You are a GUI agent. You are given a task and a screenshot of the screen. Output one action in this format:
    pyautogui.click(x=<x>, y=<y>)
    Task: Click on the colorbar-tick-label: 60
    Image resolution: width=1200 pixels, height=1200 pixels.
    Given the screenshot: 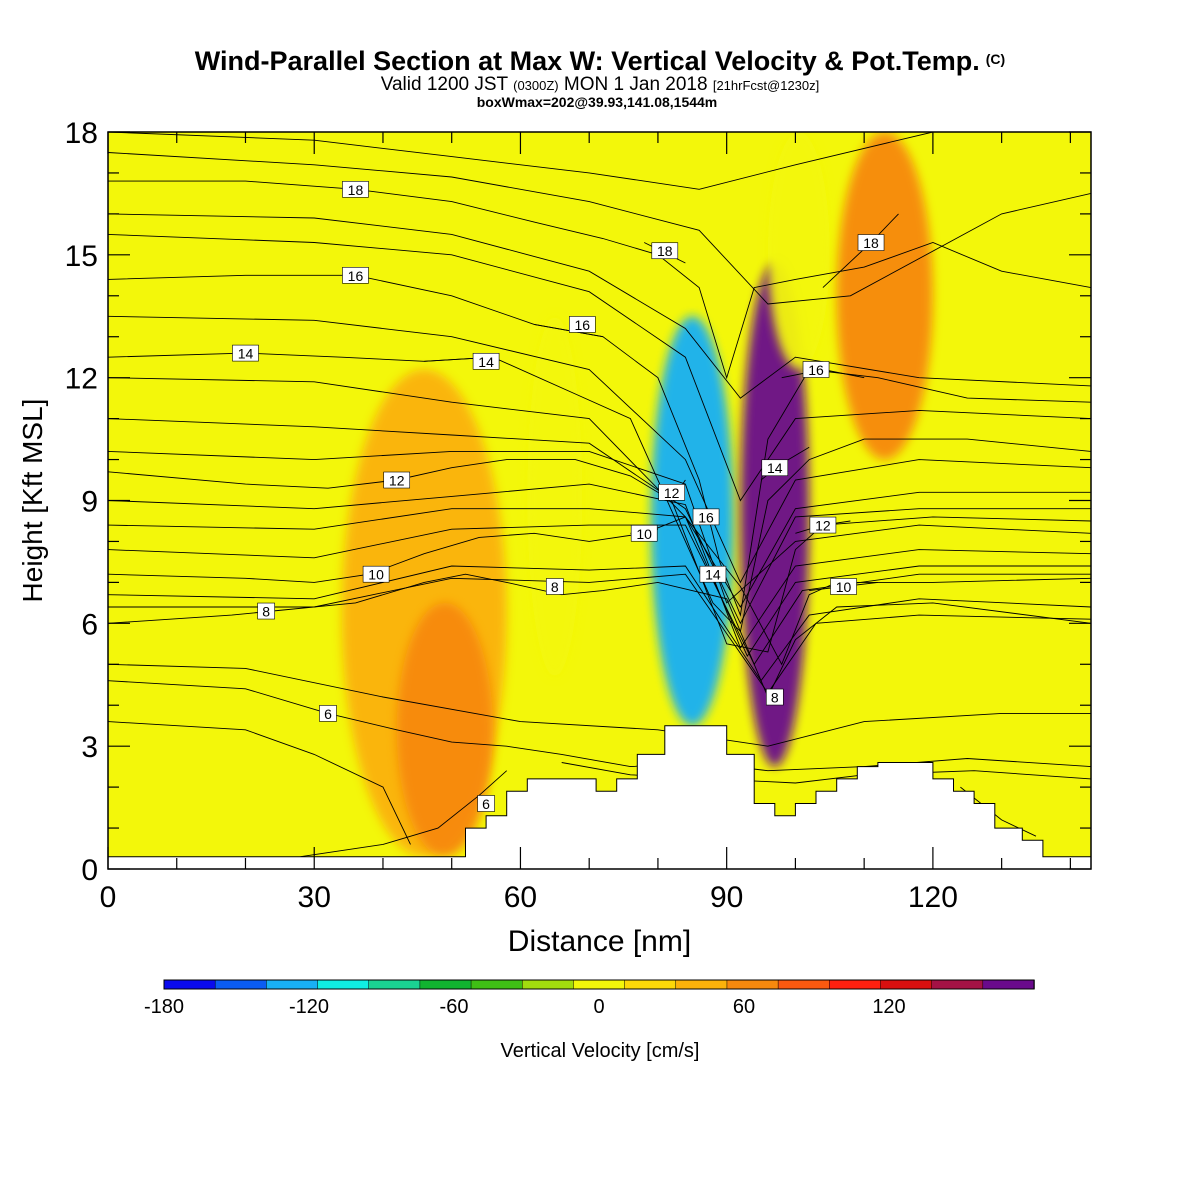 What is the action you would take?
    pyautogui.click(x=744, y=1007)
    